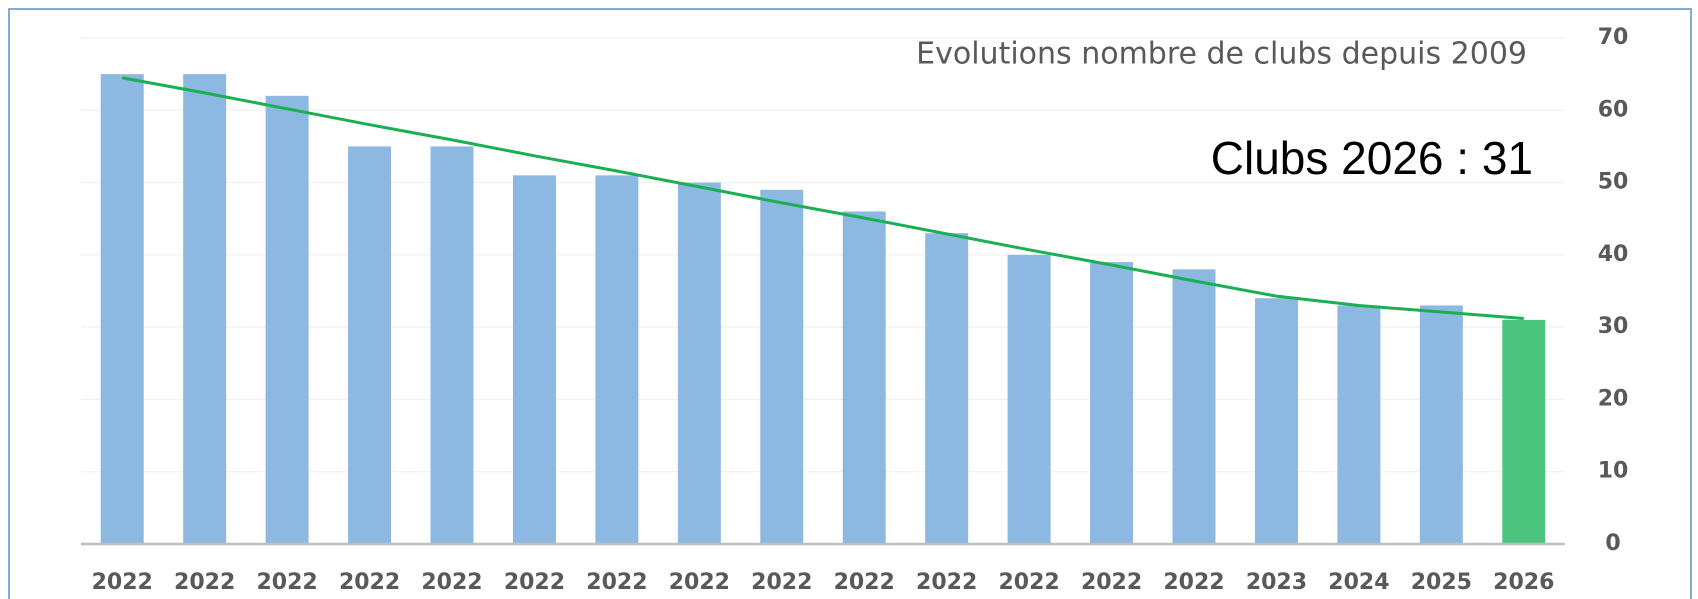 Image resolution: width=1698 pixels, height=599 pixels. Describe the element at coordinates (1372, 158) in the screenshot. I see `annotation: Clubs 2026 : 31` at that location.